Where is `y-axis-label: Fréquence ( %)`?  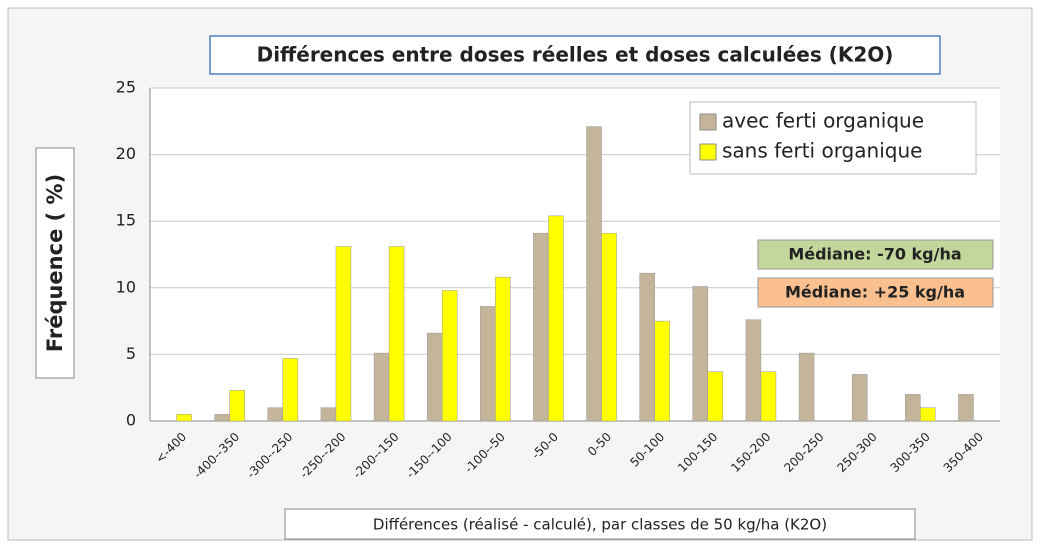 y-axis-label: Fréquence ( %) is located at coordinates (55, 263).